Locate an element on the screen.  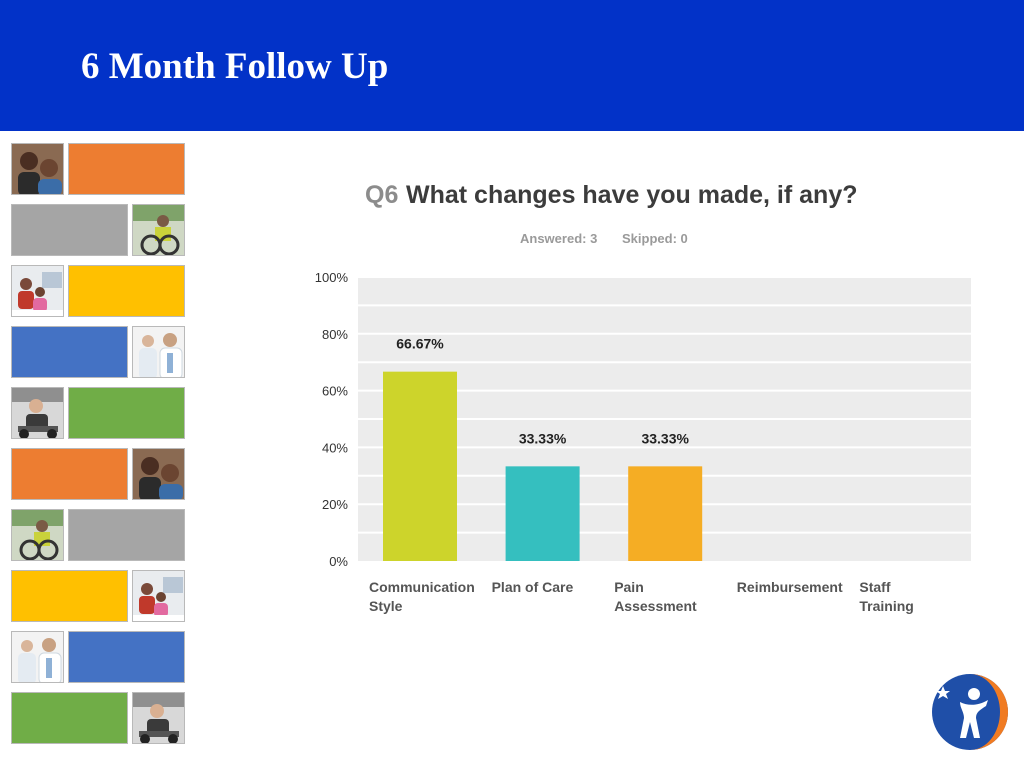
slide-title: 6 Month Follow Up is located at coordinates (235, 66).